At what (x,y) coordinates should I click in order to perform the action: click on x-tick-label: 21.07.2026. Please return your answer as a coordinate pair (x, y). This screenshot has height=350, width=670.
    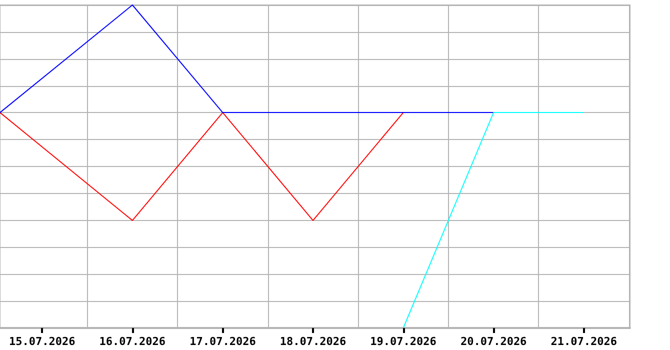
    Looking at the image, I should click on (584, 341).